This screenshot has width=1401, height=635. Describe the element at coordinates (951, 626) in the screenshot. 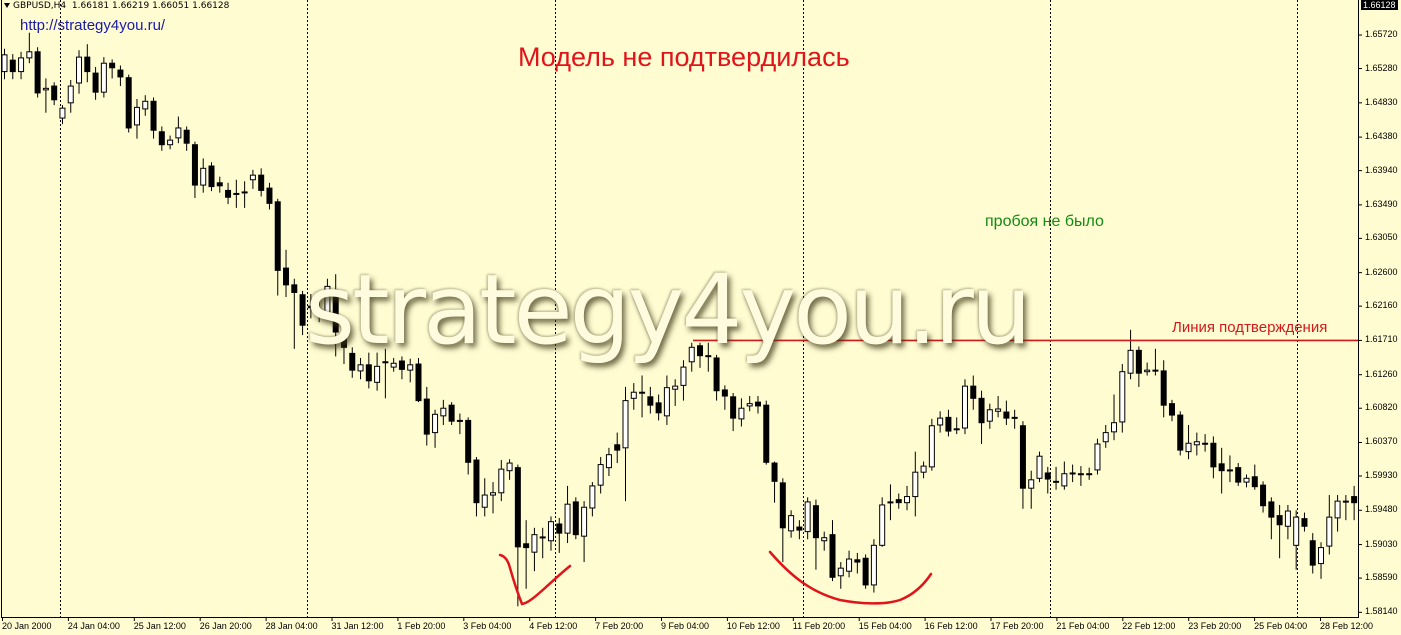

I see `time-label: 16 Feb 12:00` at that location.